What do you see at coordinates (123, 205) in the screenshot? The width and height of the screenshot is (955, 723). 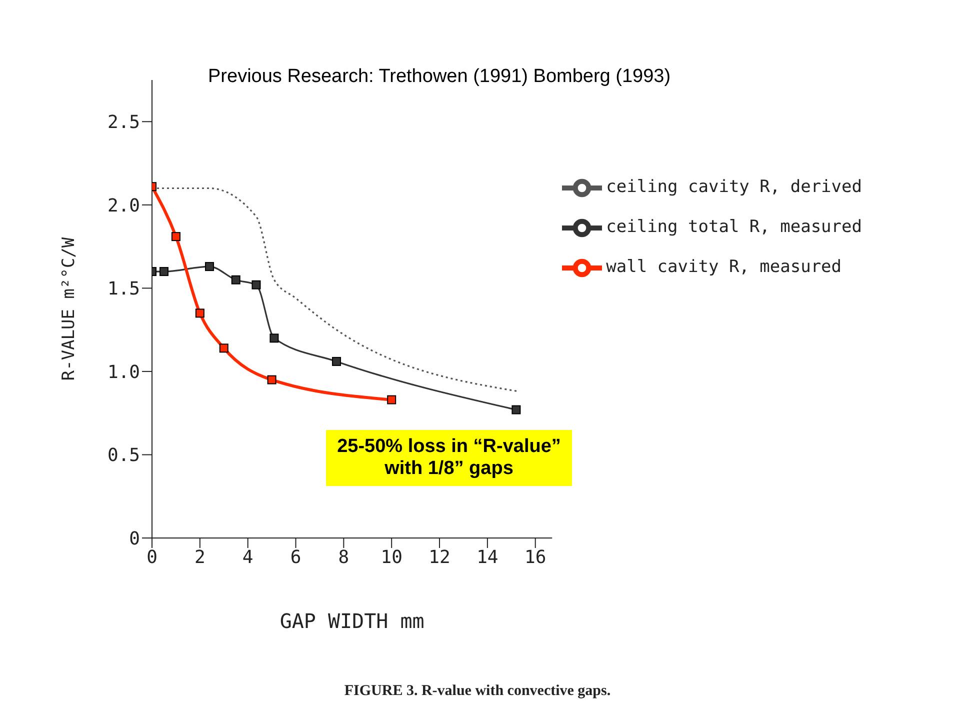 I see `y-tick-label: 2.0` at bounding box center [123, 205].